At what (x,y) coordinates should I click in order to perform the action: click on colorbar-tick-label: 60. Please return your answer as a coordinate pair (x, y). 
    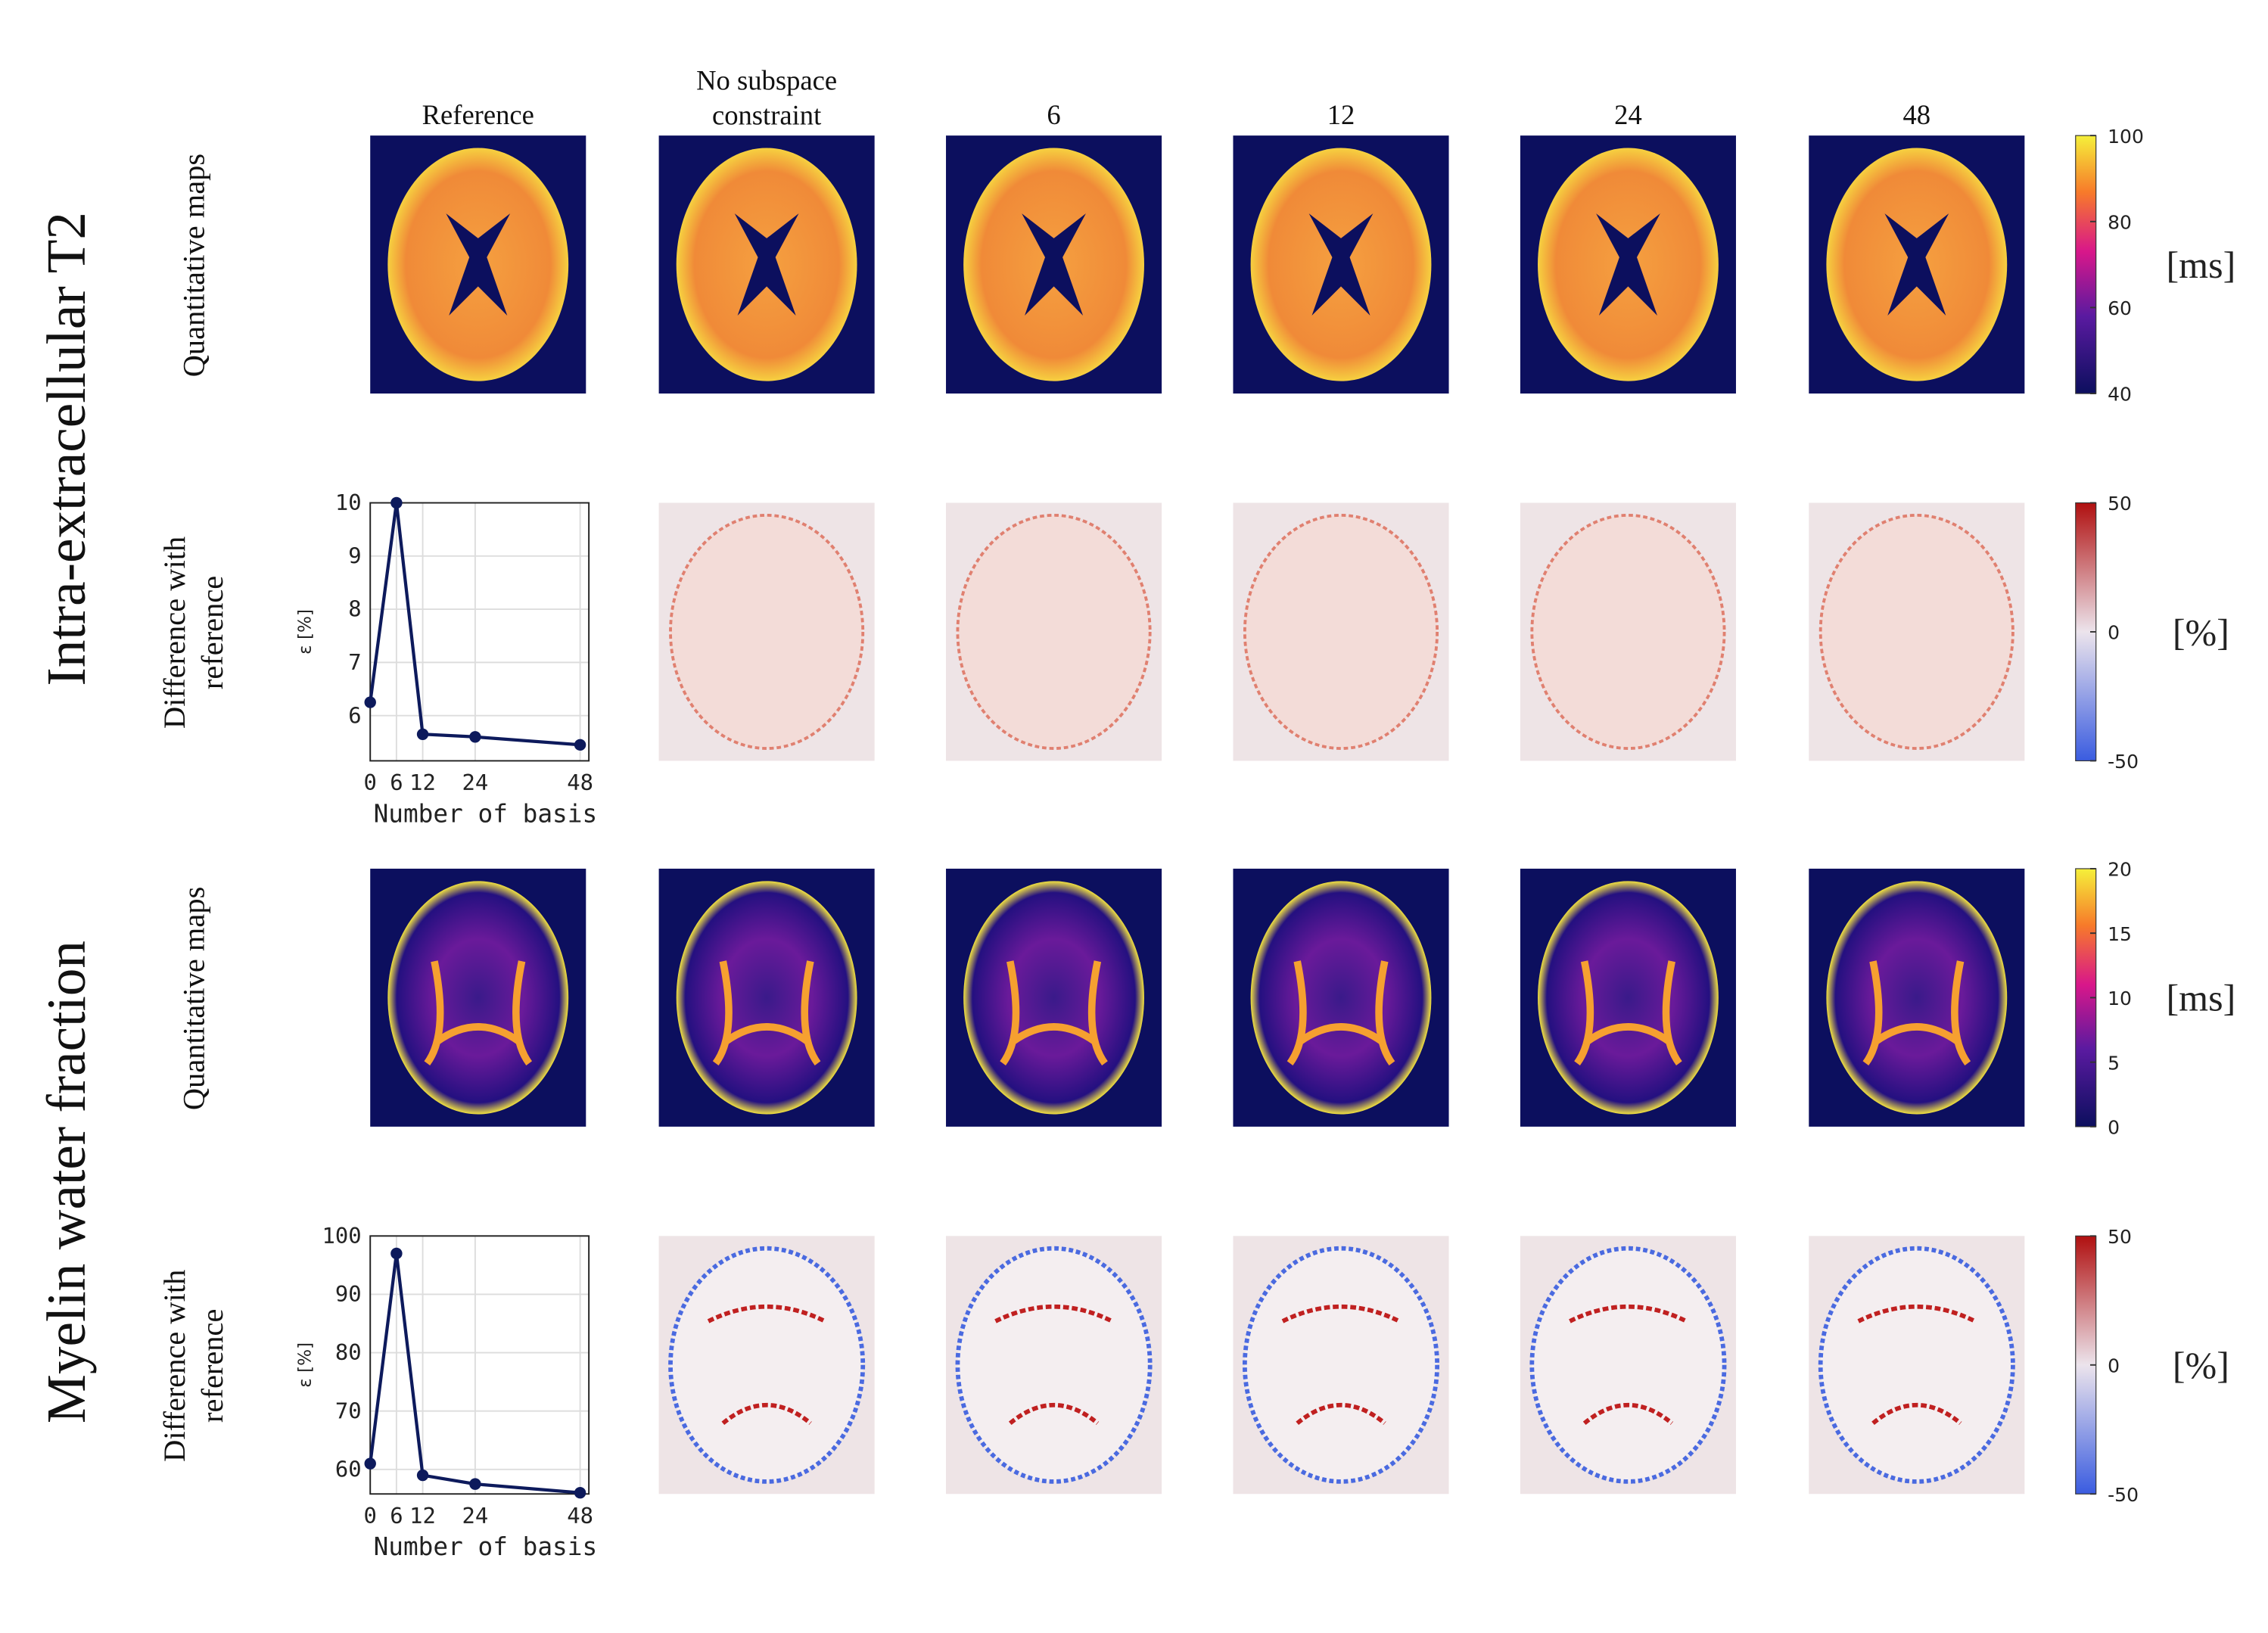
    Looking at the image, I should click on (2120, 308).